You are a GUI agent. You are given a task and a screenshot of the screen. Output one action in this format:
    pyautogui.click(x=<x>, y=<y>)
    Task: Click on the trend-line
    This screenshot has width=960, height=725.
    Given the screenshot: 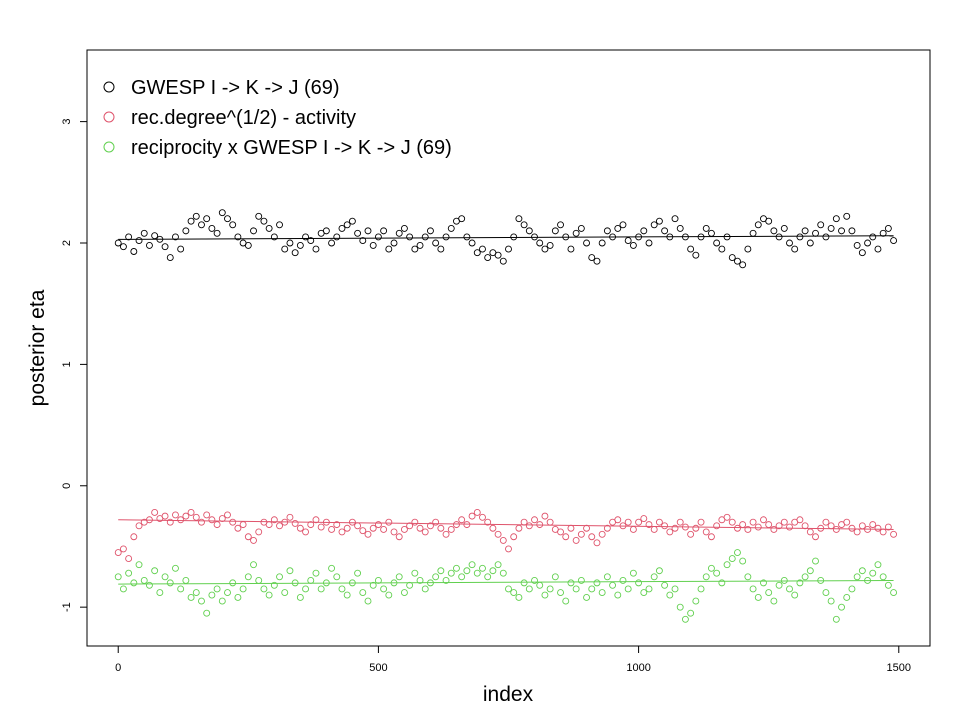 What is the action you would take?
    pyautogui.click(x=506, y=524)
    